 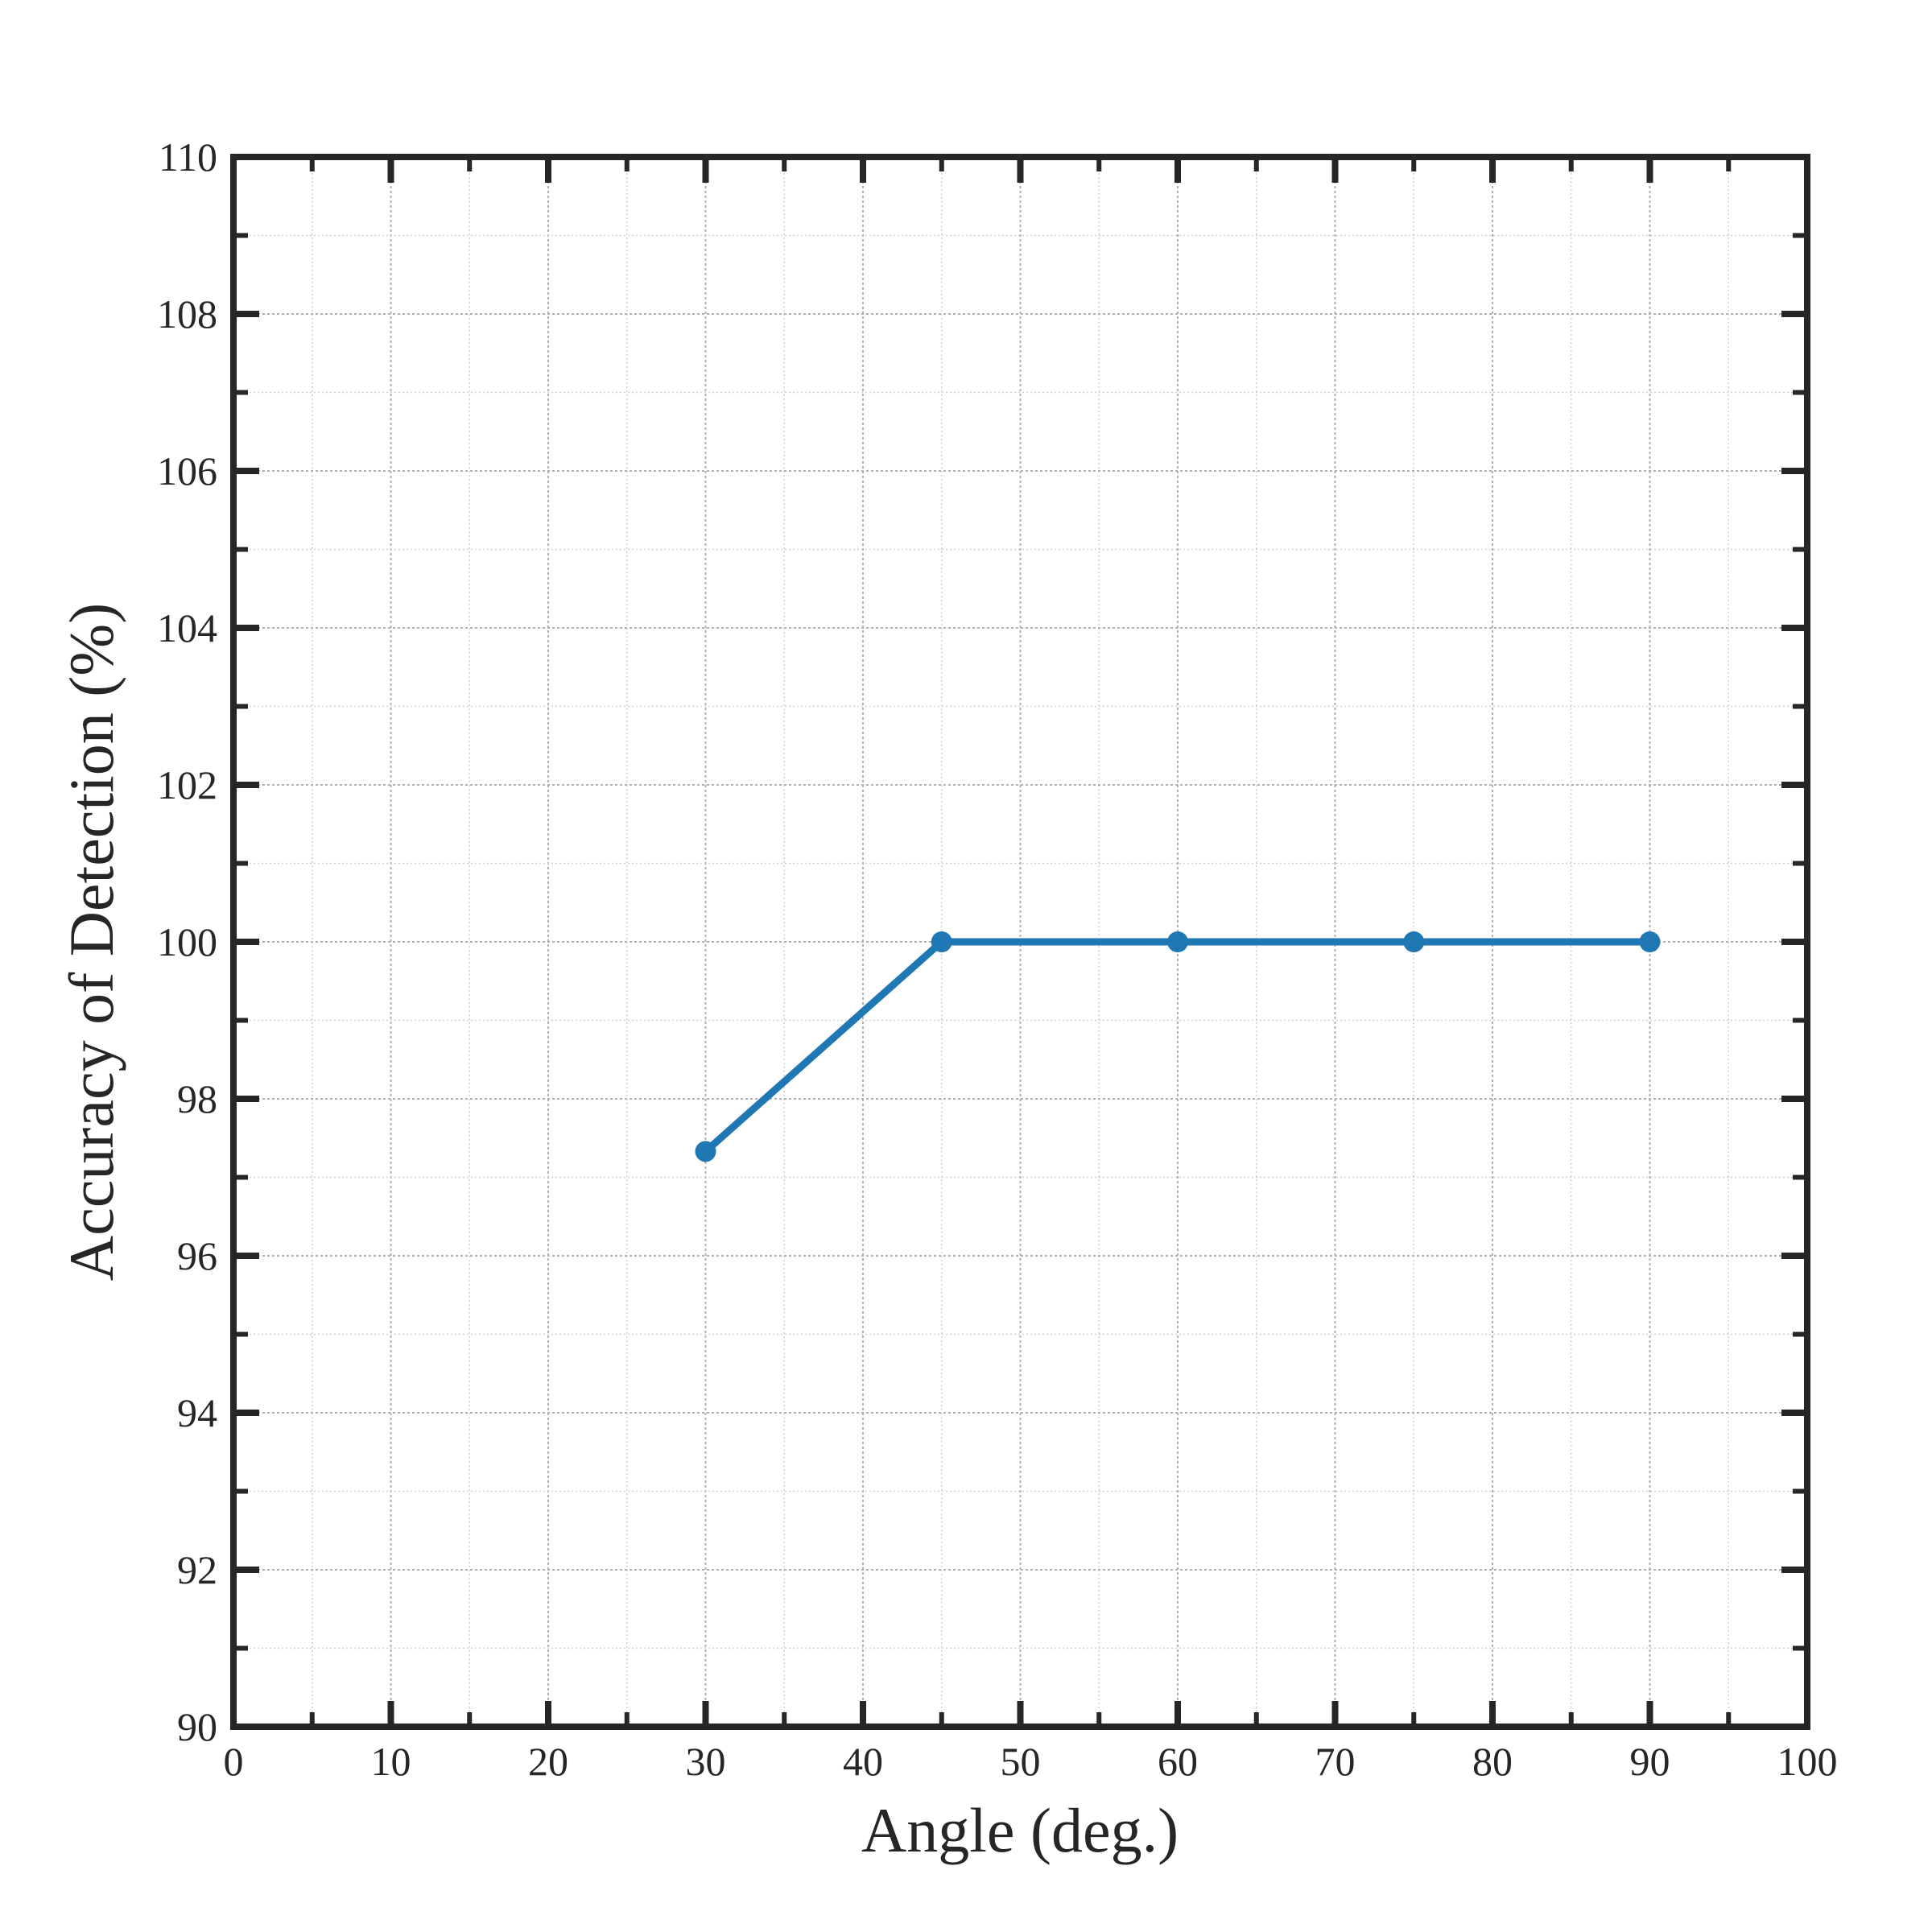 What do you see at coordinates (197, 1412) in the screenshot?
I see `y-tick-label: 94` at bounding box center [197, 1412].